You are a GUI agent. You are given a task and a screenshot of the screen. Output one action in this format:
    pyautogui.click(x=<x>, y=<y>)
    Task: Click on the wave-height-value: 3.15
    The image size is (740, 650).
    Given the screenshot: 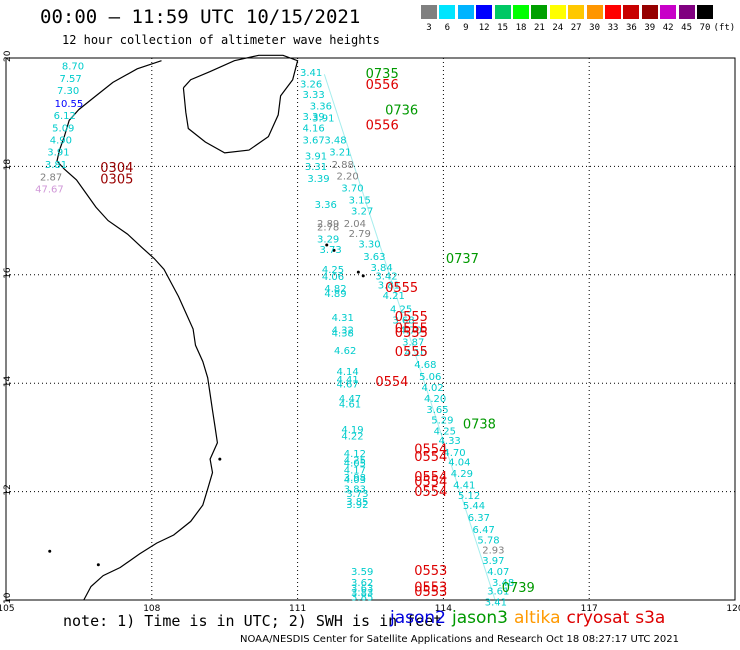 What is the action you would take?
    pyautogui.click(x=360, y=200)
    